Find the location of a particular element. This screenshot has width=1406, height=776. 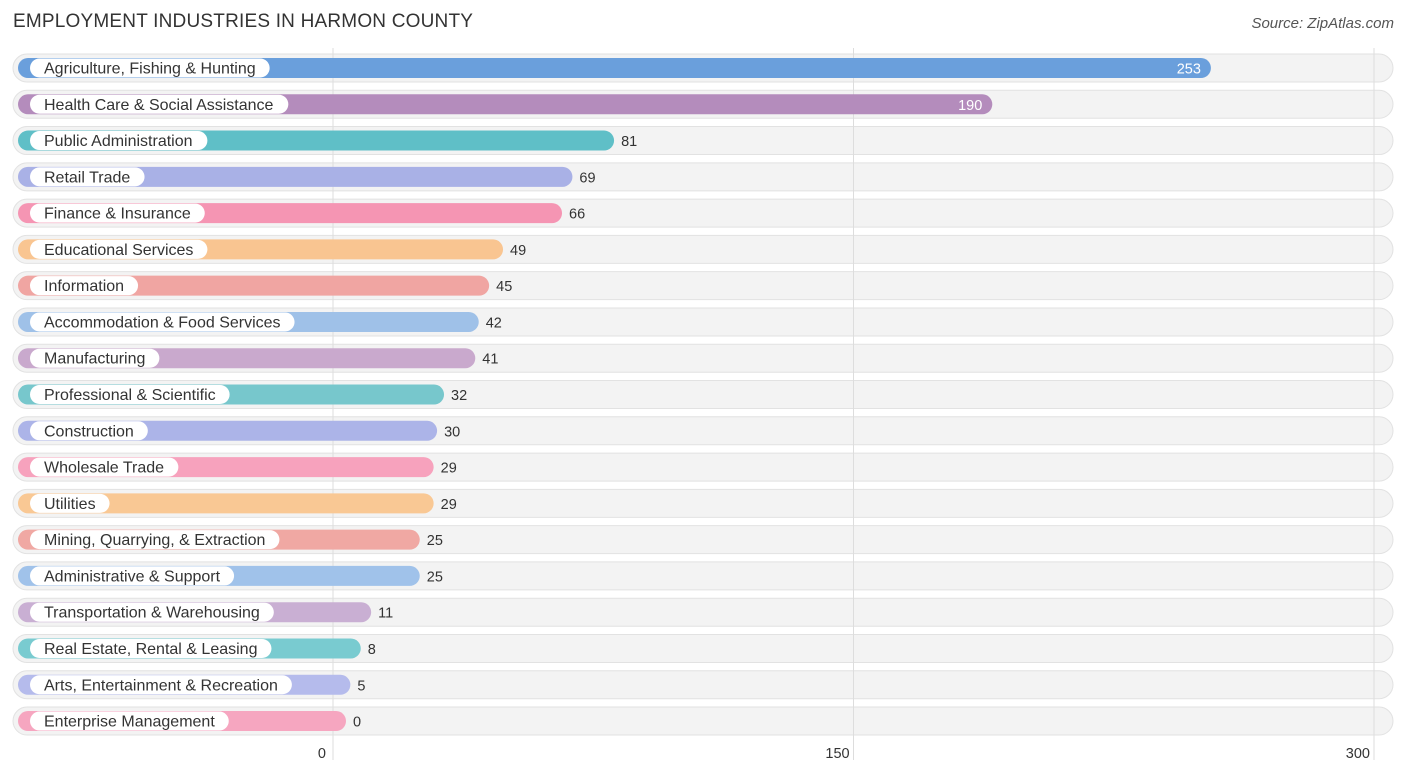

value-label: 190 is located at coordinates (970, 106).